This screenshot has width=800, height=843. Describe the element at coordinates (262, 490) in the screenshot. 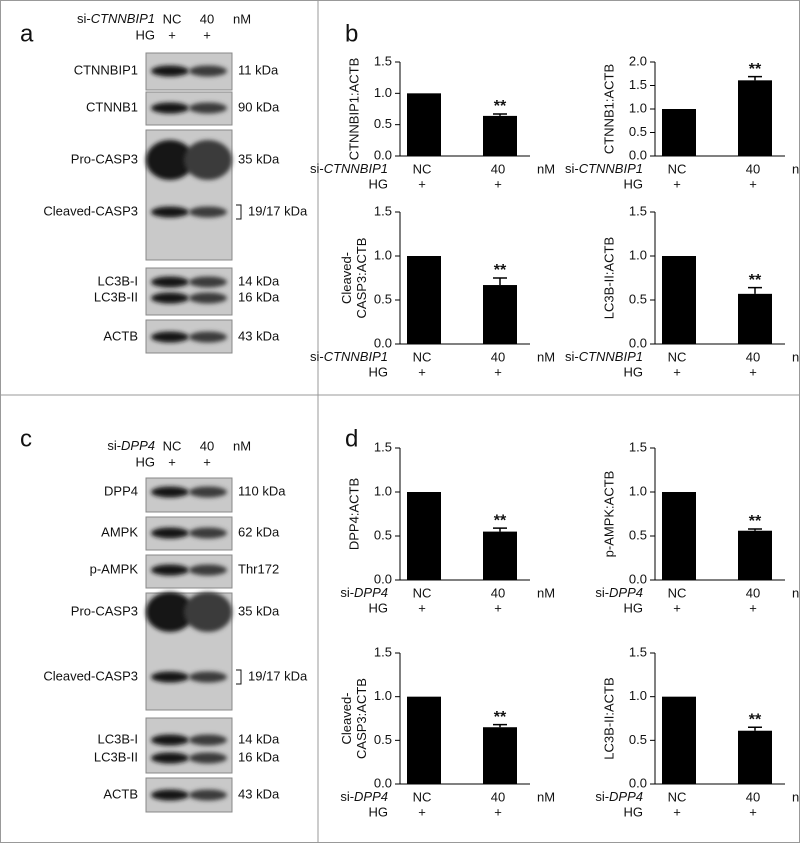

I see `band-size: 110 kDa` at that location.